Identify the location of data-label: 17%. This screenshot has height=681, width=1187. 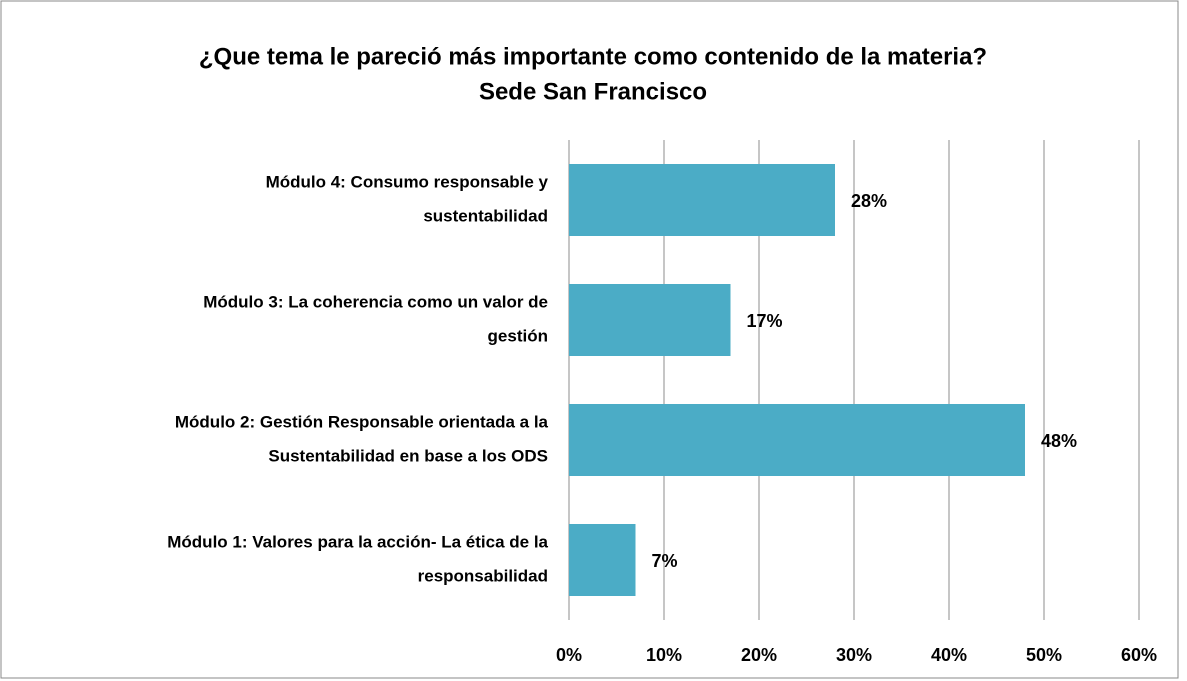
(765, 321).